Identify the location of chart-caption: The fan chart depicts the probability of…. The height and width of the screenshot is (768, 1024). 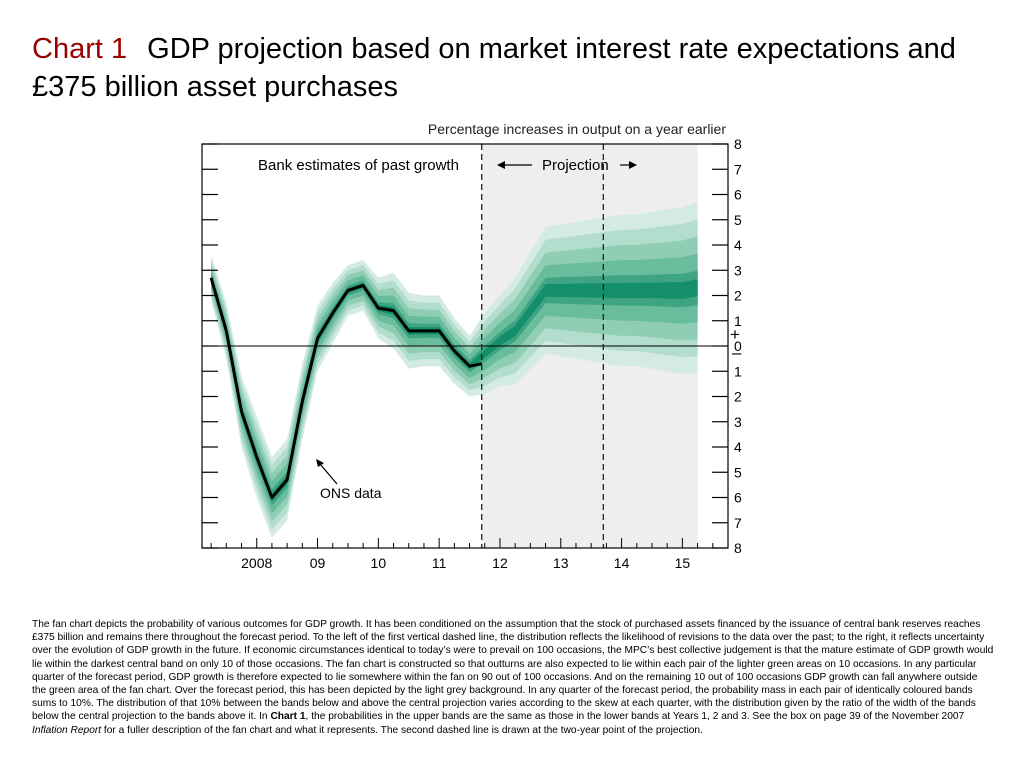
(513, 677).